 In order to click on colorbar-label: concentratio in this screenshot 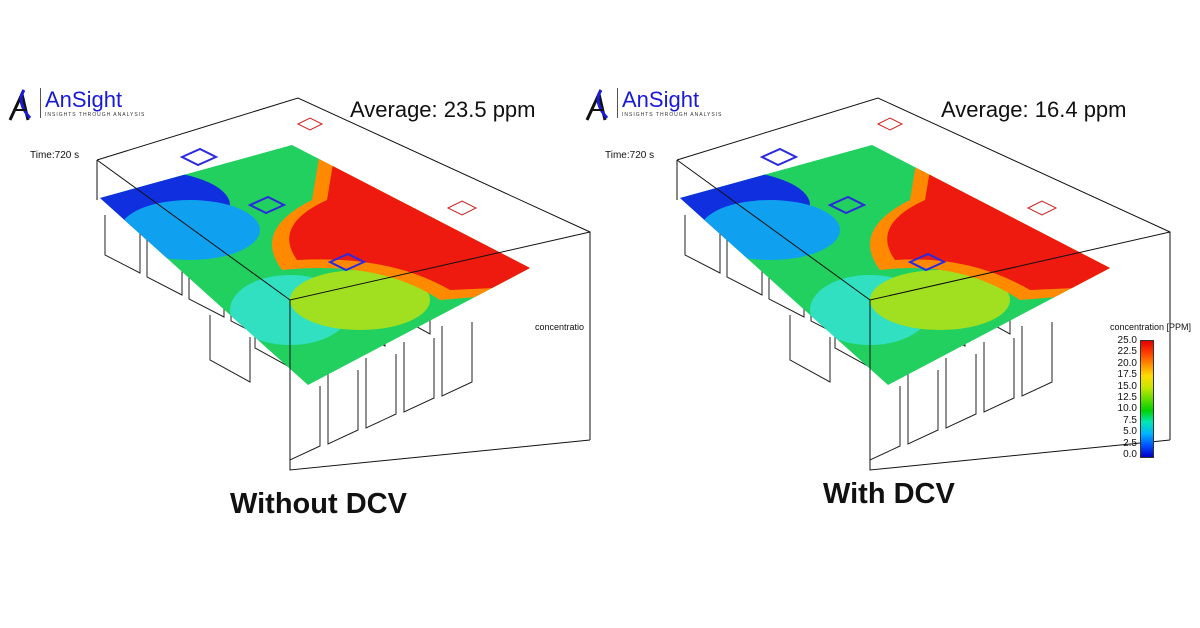, I will do `click(560, 327)`.